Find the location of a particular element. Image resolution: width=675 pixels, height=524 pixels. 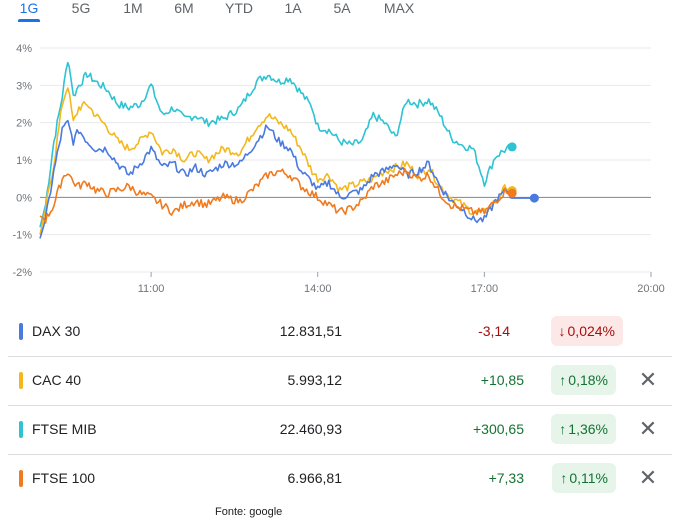

x-tick-label: 17:00 is located at coordinates (485, 289).